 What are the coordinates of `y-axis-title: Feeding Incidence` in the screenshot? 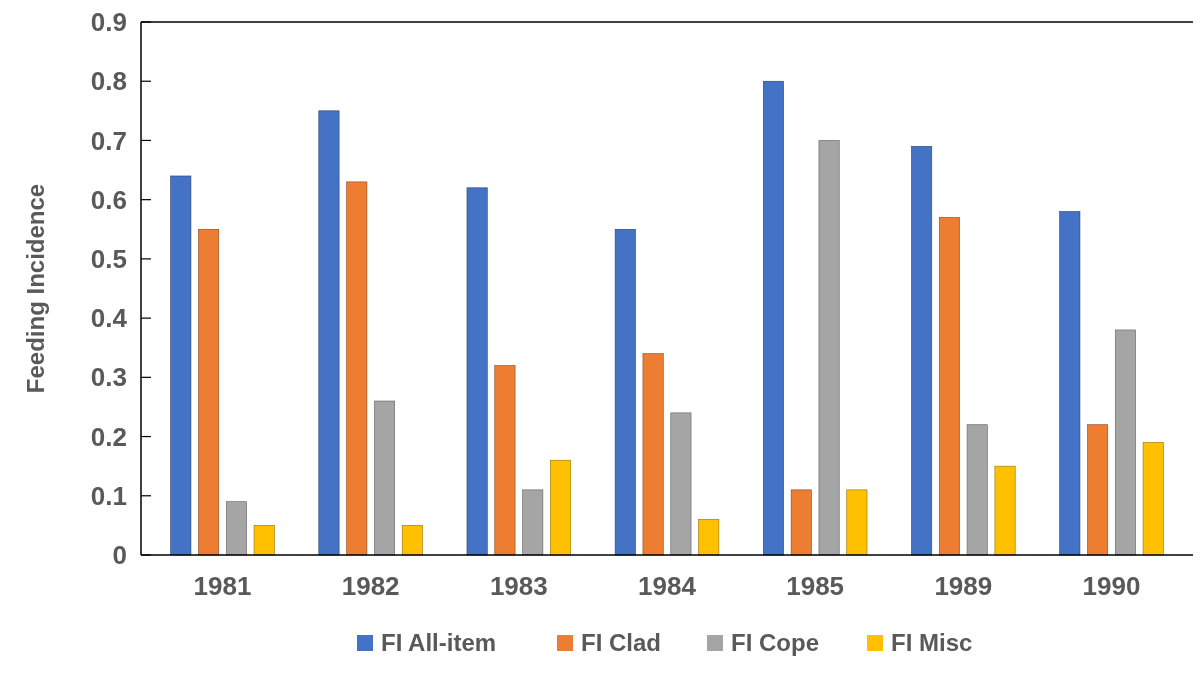 It's located at (35, 288).